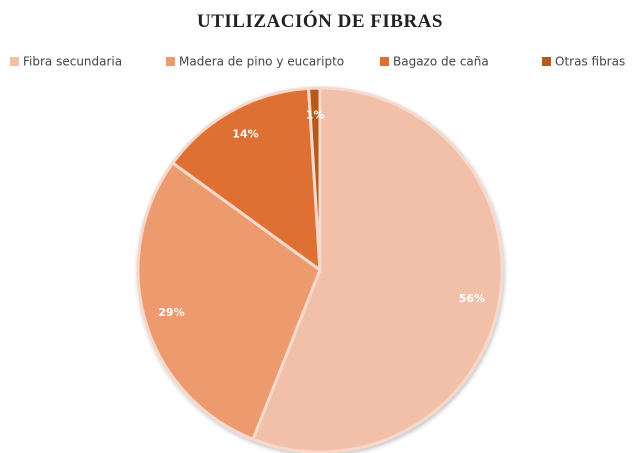 The image size is (637, 453). Describe the element at coordinates (320, 21) in the screenshot. I see `chart-title: UTILIZACIÓN DE FIBRAS` at that location.